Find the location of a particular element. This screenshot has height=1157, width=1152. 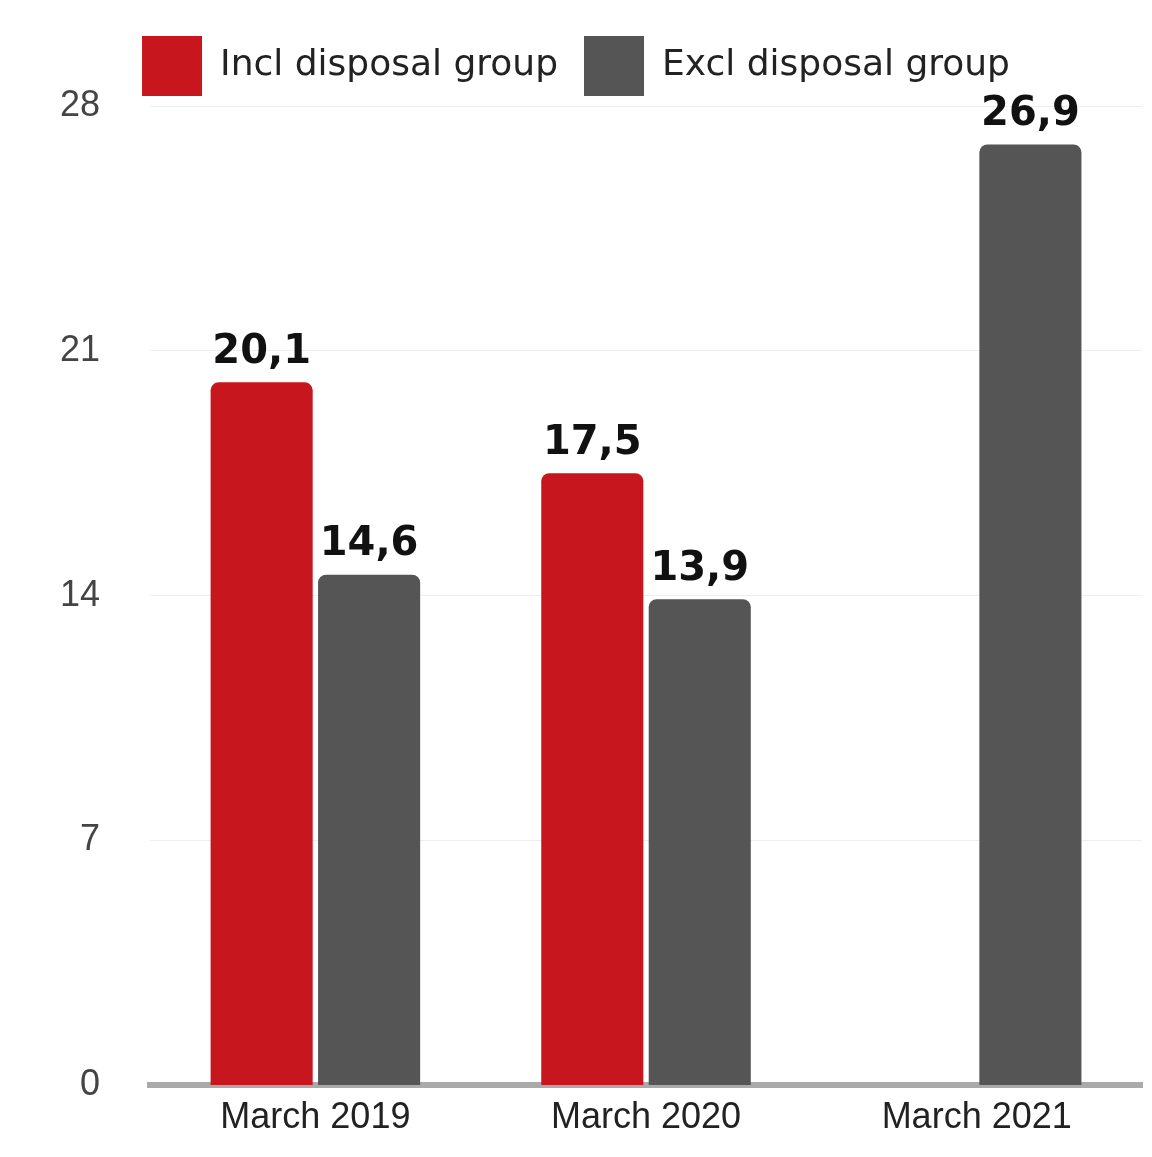

data-label: 13,9 is located at coordinates (700, 565).